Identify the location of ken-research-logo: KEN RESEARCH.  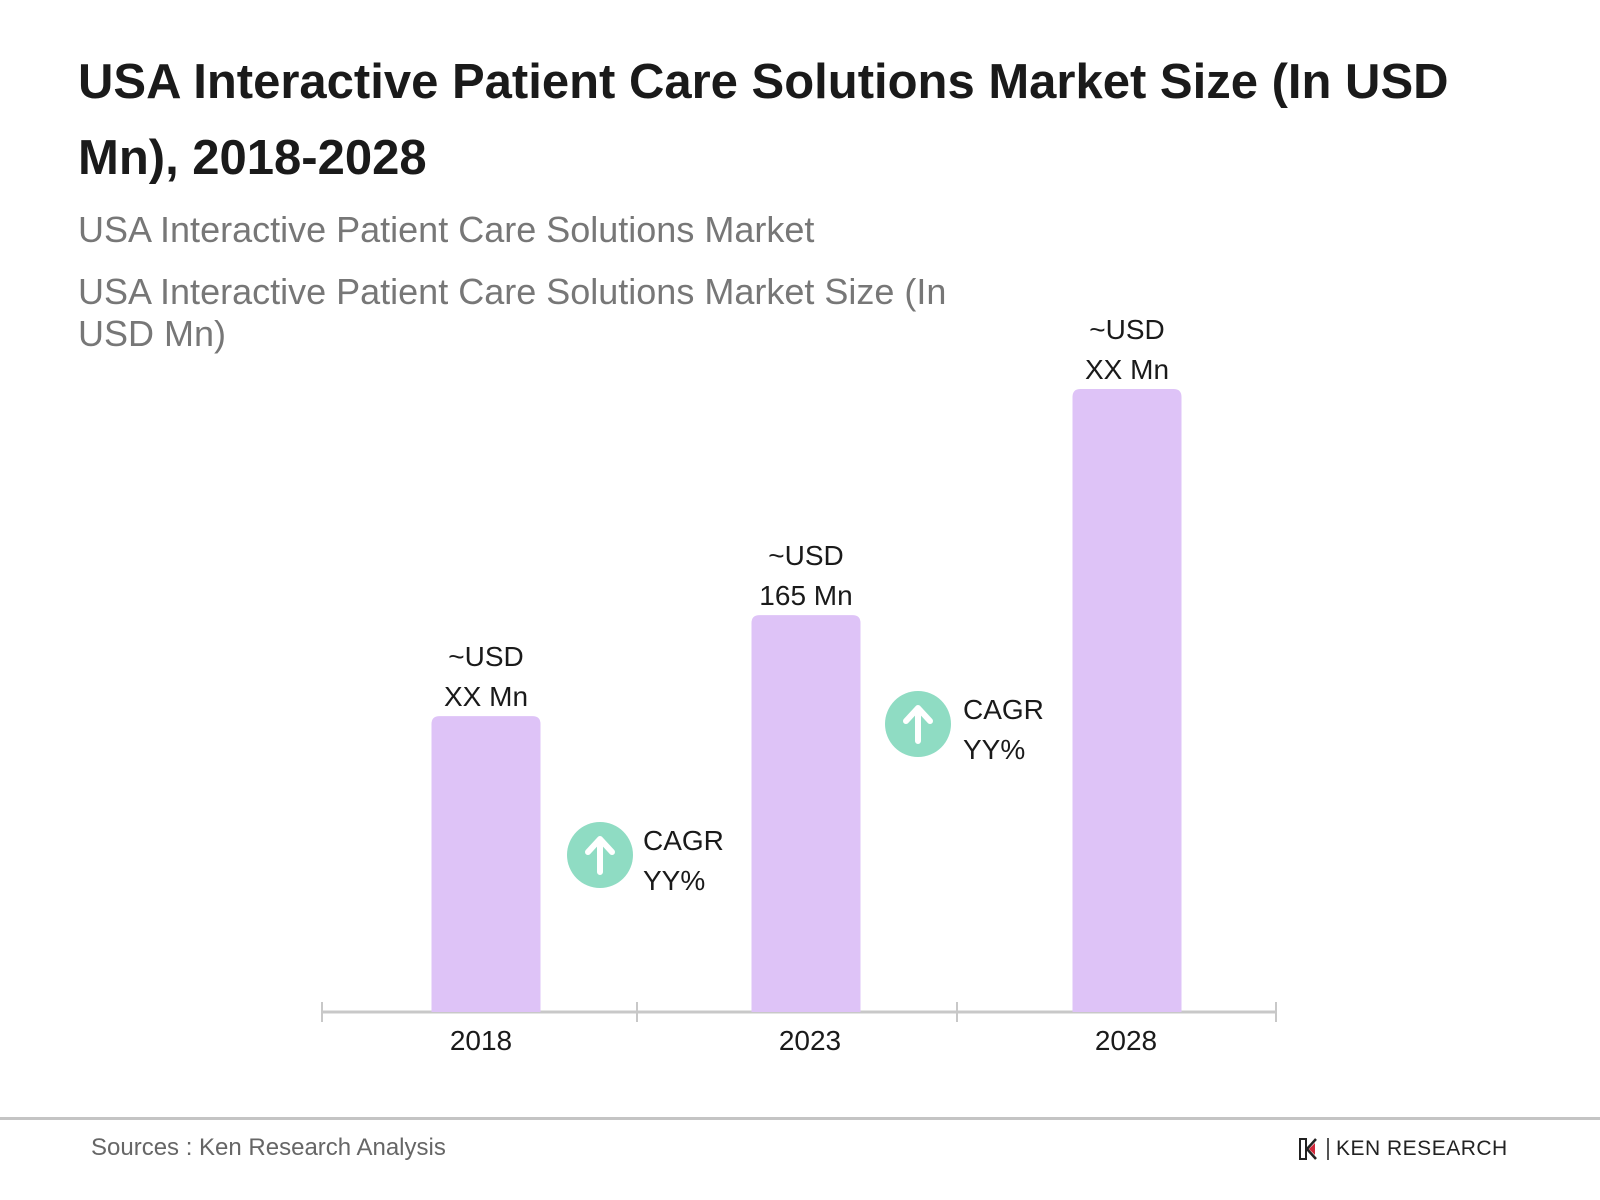
(1403, 1149).